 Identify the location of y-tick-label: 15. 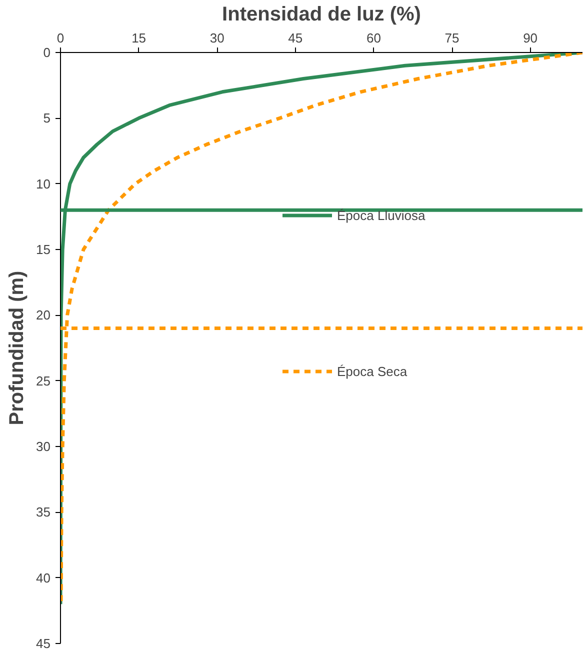
(43, 249).